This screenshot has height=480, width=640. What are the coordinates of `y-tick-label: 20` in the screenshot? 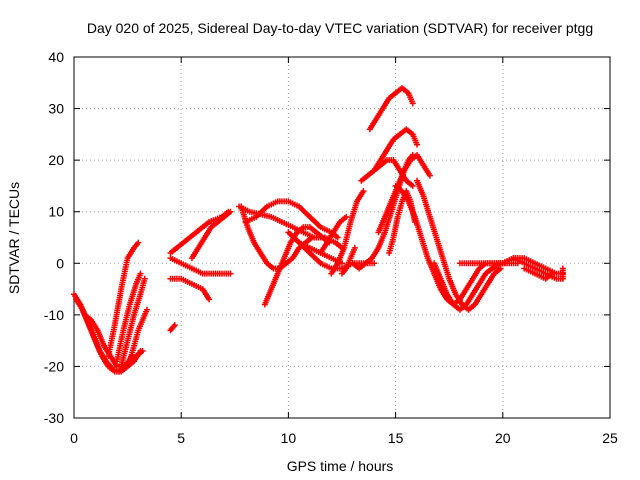 It's located at (56, 160).